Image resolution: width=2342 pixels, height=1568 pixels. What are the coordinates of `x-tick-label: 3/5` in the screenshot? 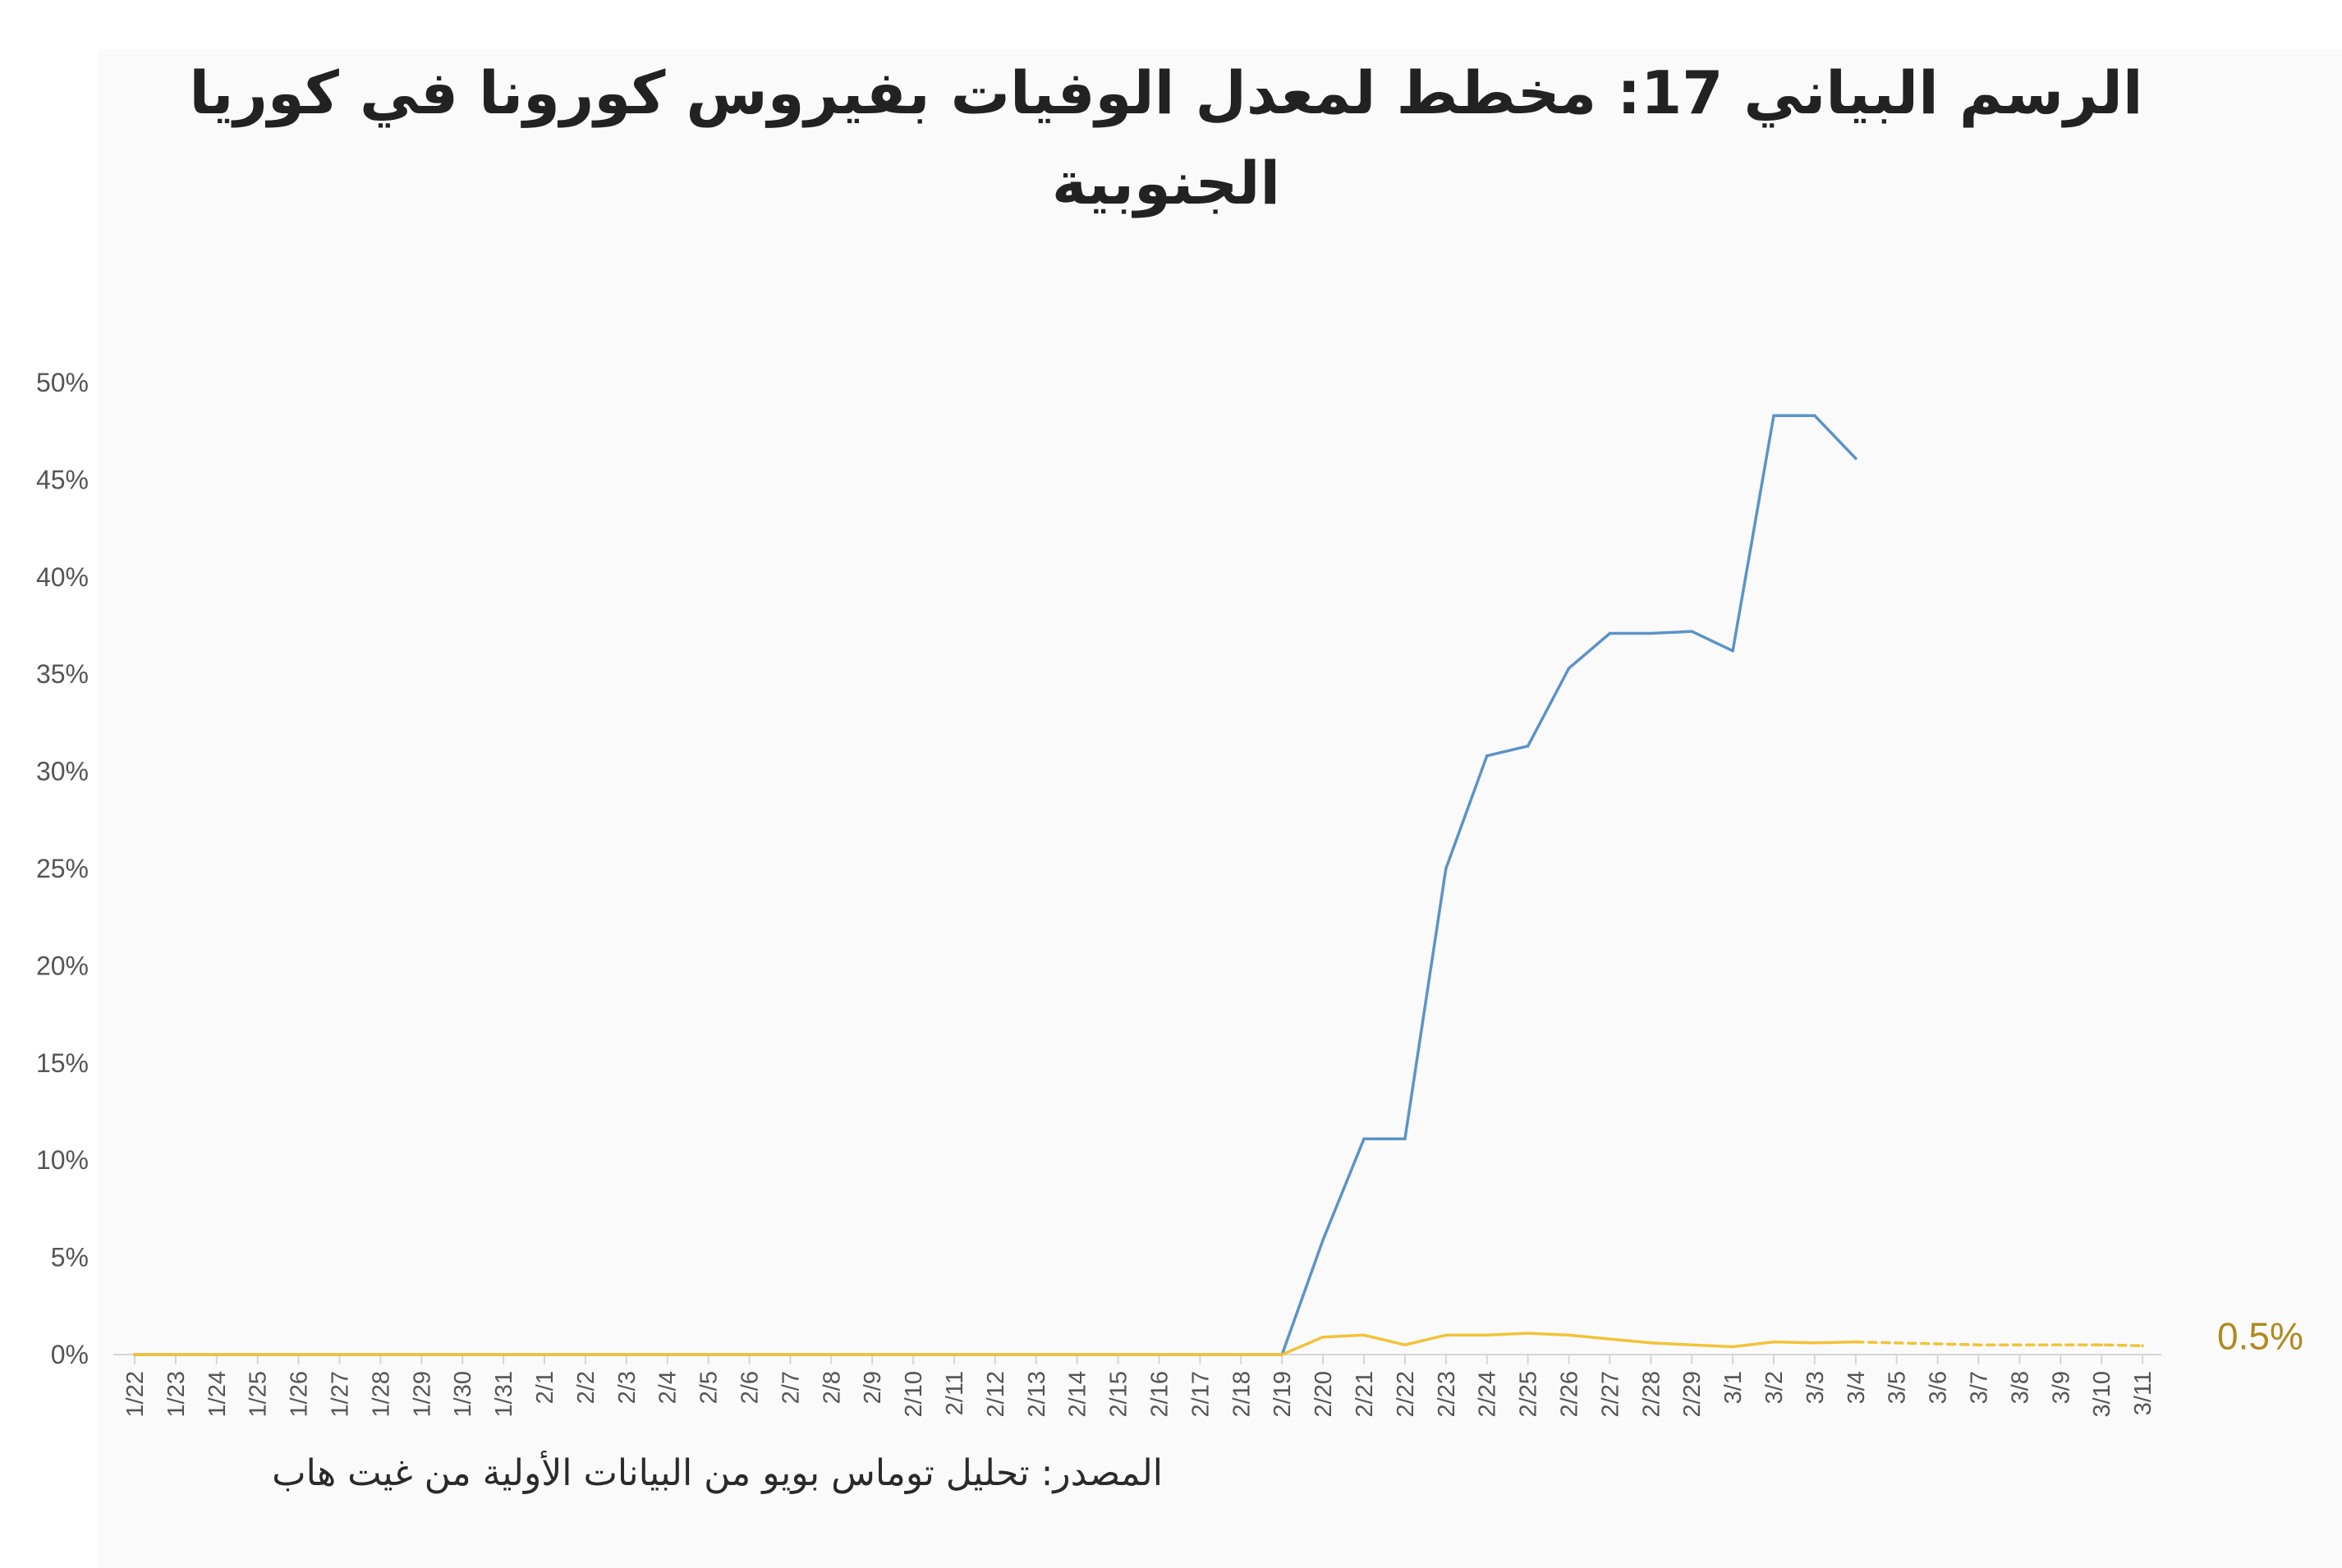 It's located at (1898, 1387).